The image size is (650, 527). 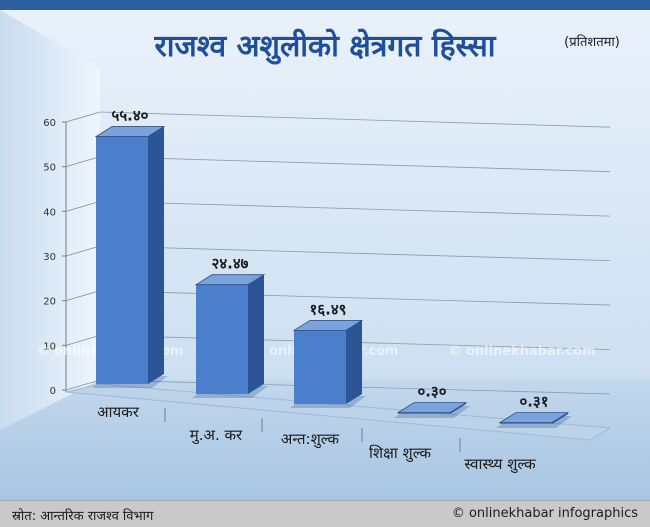 What do you see at coordinates (49, 123) in the screenshot?
I see `y-tick-label: 60` at bounding box center [49, 123].